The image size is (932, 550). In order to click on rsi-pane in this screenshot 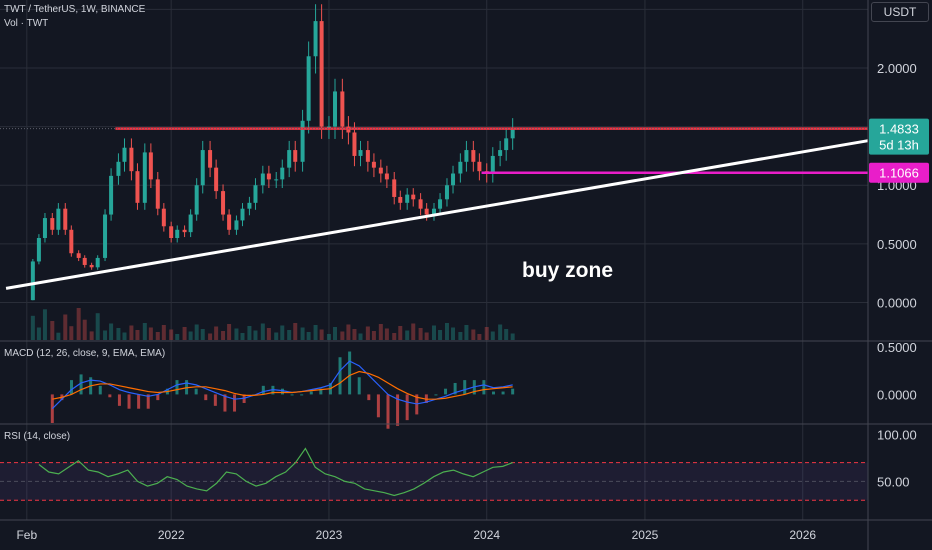, I will do `click(434, 474)`.